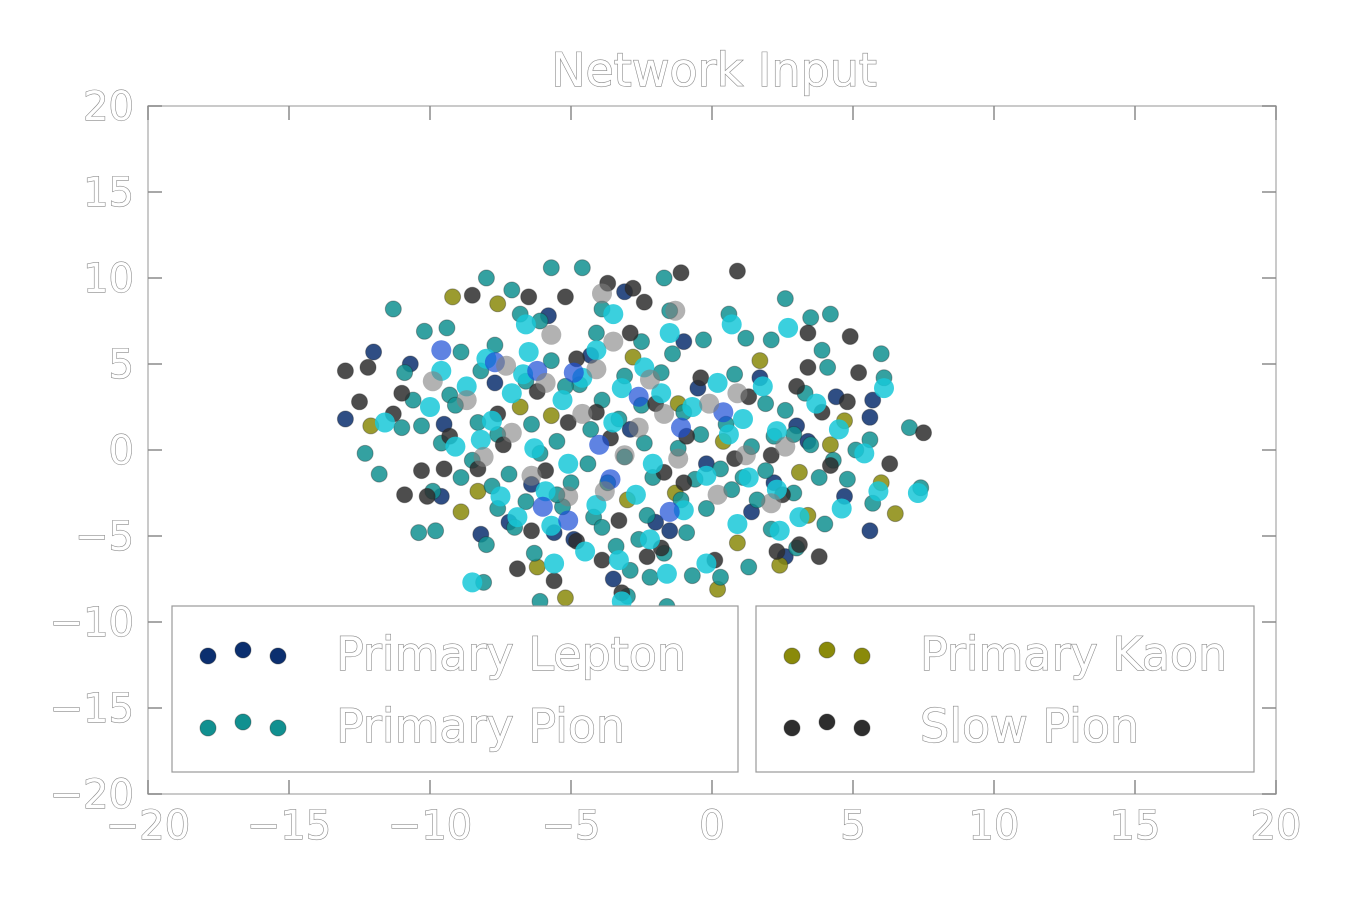  I want to click on x-tick-label: −20, so click(148, 826).